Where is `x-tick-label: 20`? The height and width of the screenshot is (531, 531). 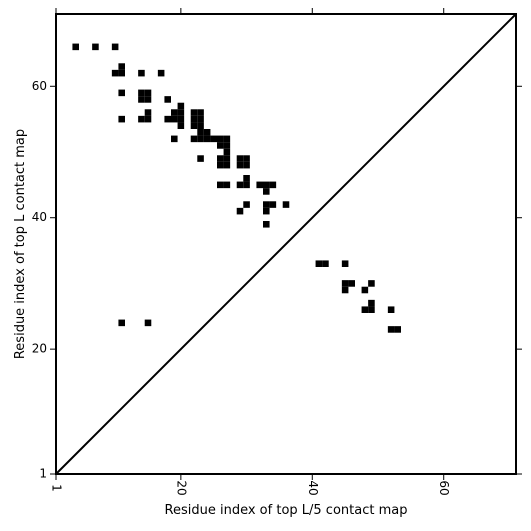 x-tick-label: 20 is located at coordinates (181, 487).